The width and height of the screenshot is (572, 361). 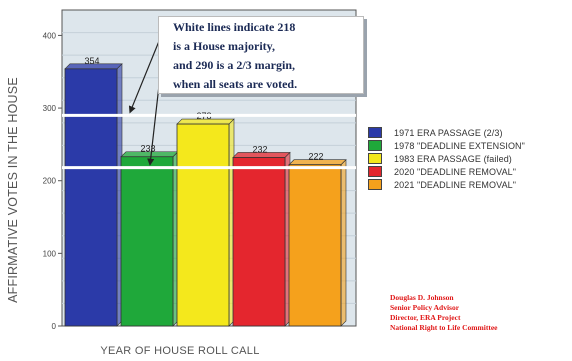 I want to click on bar-value-label: 233, so click(x=147, y=149).